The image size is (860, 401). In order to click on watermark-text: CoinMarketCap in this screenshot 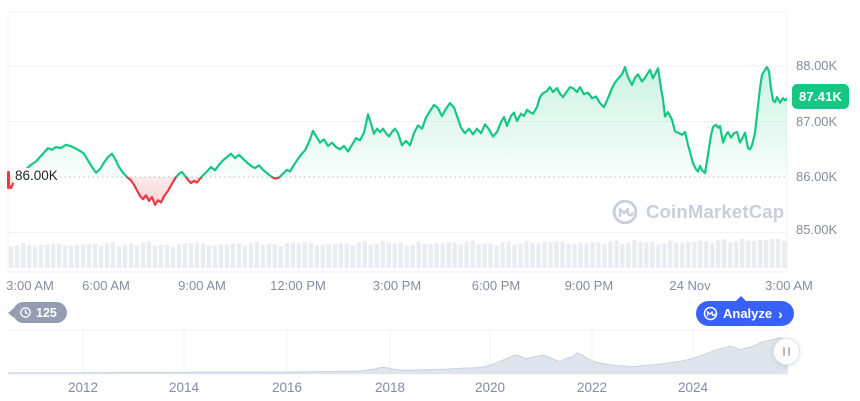, I will do `click(715, 211)`.